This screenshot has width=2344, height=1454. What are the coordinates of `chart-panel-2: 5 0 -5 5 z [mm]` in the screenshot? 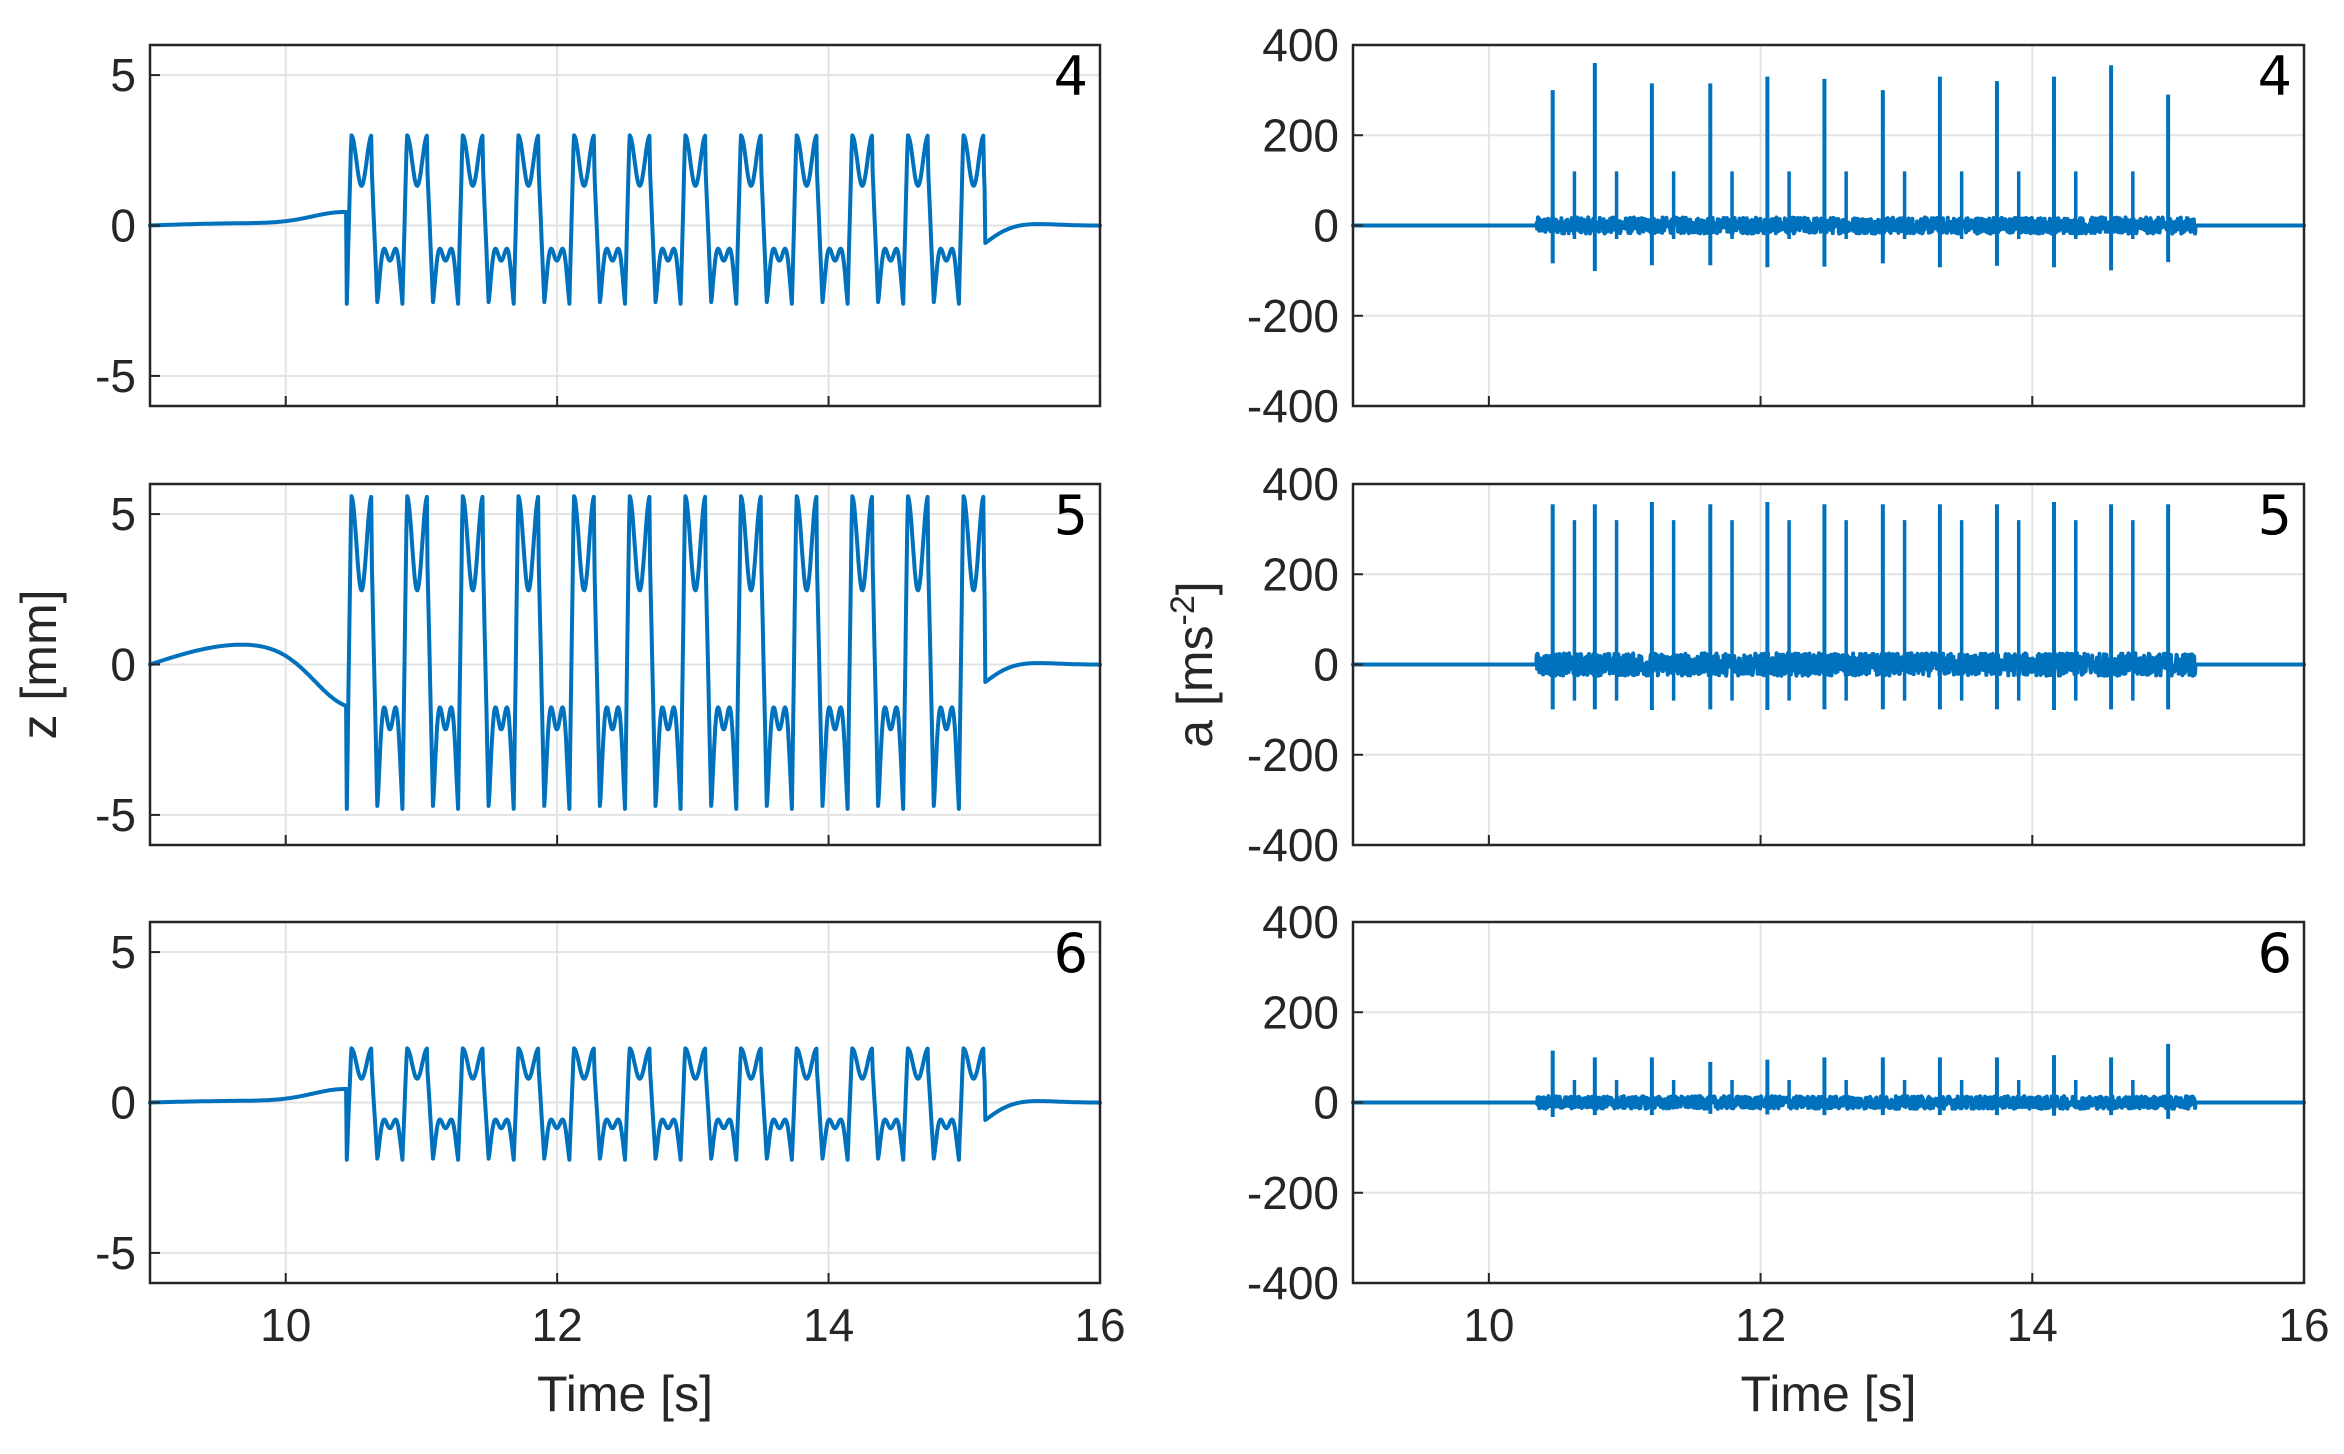 It's located at (556, 664).